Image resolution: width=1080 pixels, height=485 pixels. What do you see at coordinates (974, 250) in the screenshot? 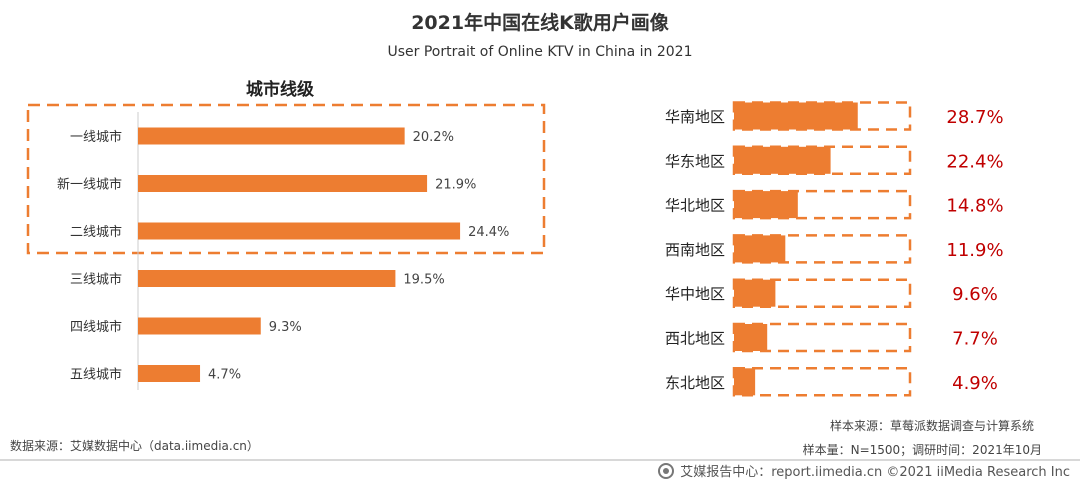
I see `region-value-label: 11.9%` at bounding box center [974, 250].